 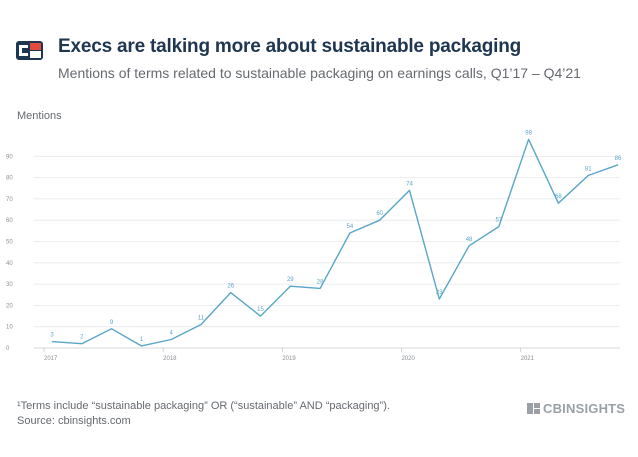 What do you see at coordinates (584, 408) in the screenshot?
I see `brand-text: CBINSIGHTS` at bounding box center [584, 408].